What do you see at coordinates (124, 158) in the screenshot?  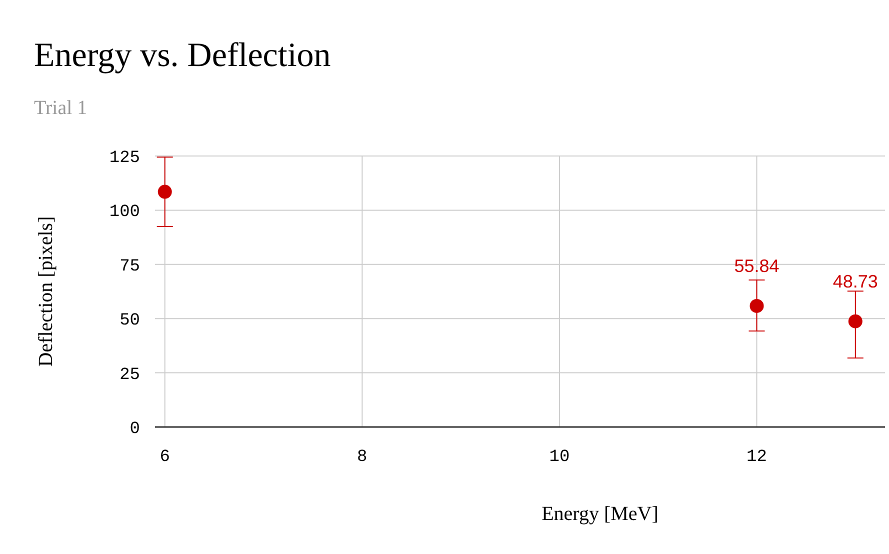 I see `y-tick-label: 125` at bounding box center [124, 158].